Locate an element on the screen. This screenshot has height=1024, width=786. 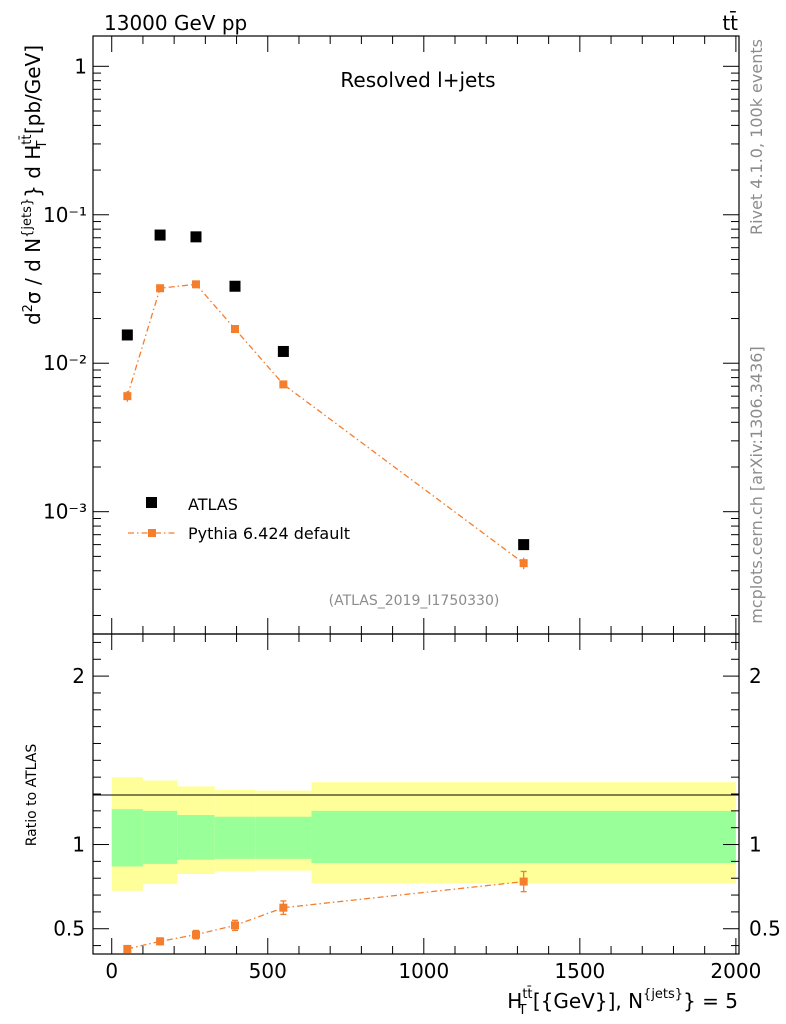
legend-pythia-label: Pythia 6.424 default is located at coordinates (269, 533).